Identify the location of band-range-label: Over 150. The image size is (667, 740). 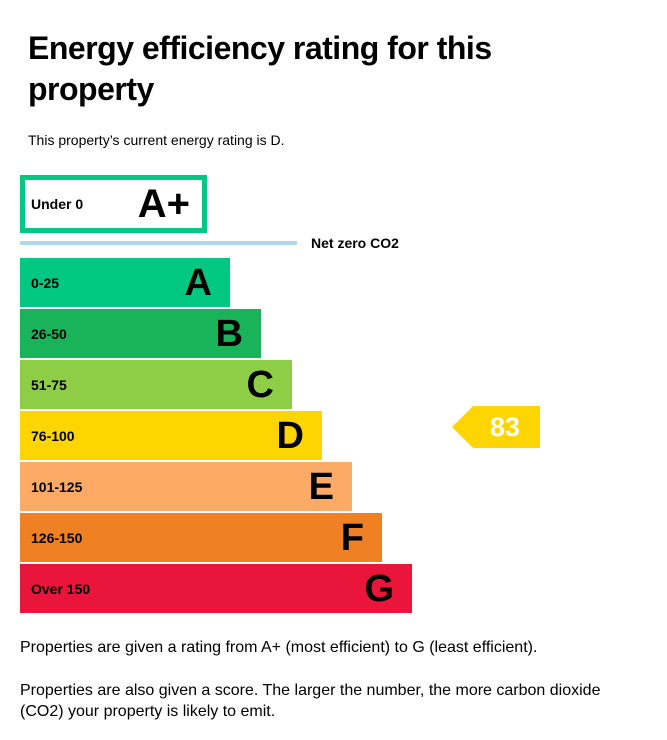
(61, 588).